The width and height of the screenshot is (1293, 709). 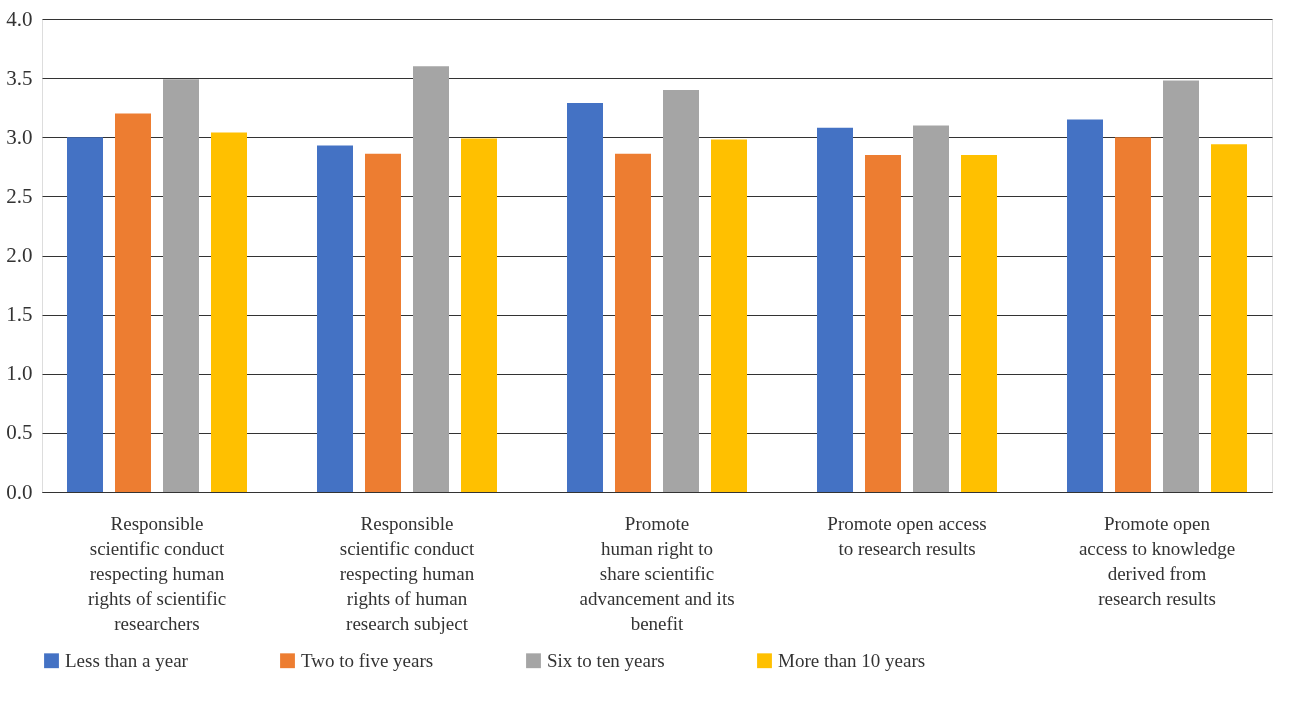 I want to click on y-tick-label: 1.5, so click(x=19, y=314).